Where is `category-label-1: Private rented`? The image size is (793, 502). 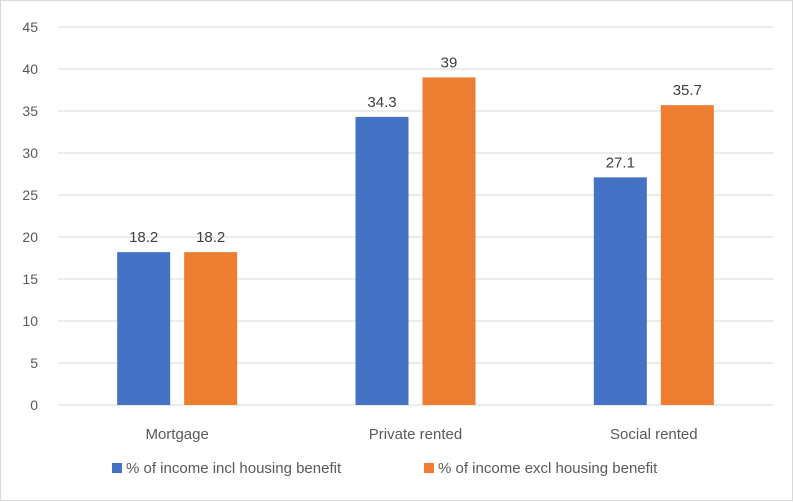
category-label-1: Private rented is located at coordinates (415, 434).